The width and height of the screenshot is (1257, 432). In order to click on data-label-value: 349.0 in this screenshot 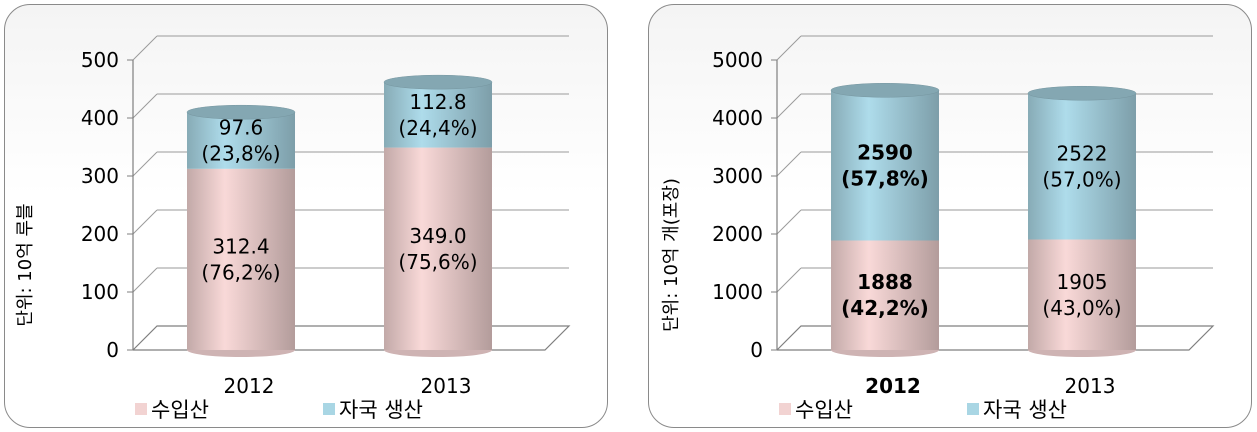, I will do `click(437, 236)`.